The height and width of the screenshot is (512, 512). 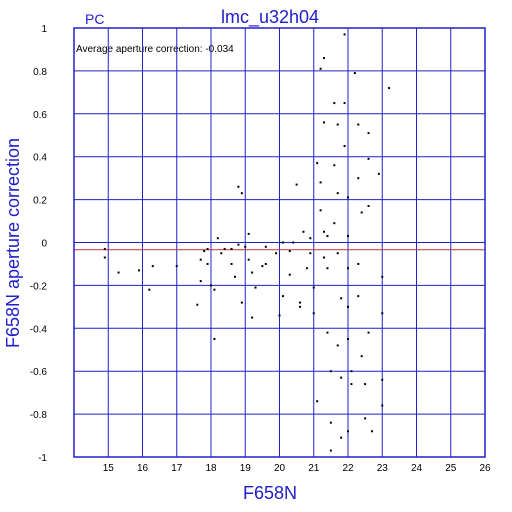 What do you see at coordinates (39, 329) in the screenshot?
I see `y-tick-label: -0.4` at bounding box center [39, 329].